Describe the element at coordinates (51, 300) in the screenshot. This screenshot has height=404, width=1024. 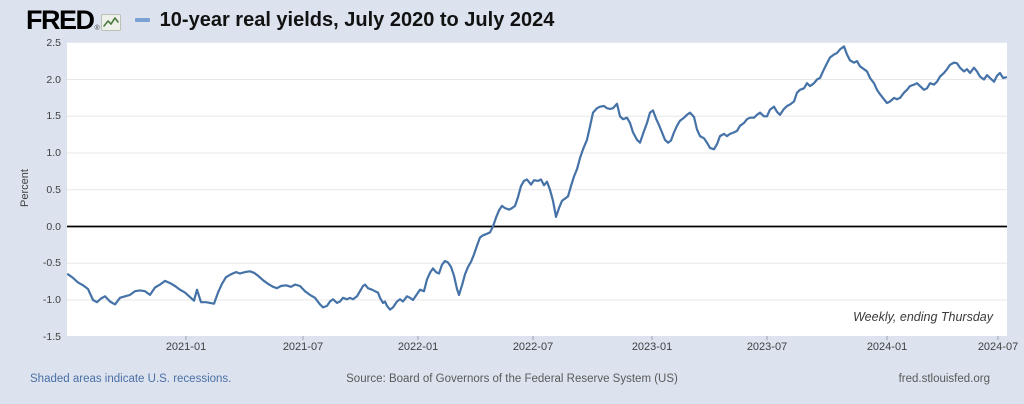
I see `y-axis-tick-label: -1.0` at that location.